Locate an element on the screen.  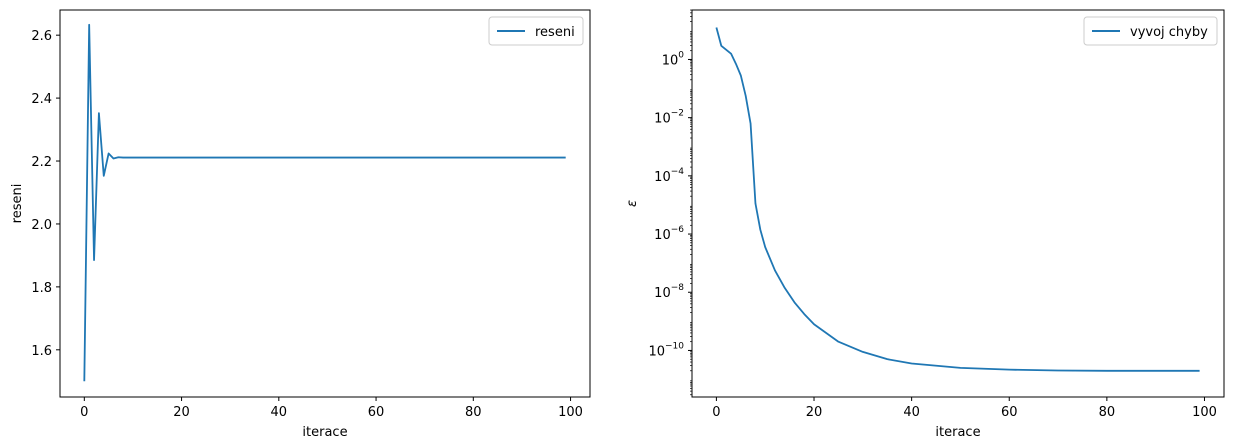
y-tick-label: 10⁻⁴ is located at coordinates (669, 176).